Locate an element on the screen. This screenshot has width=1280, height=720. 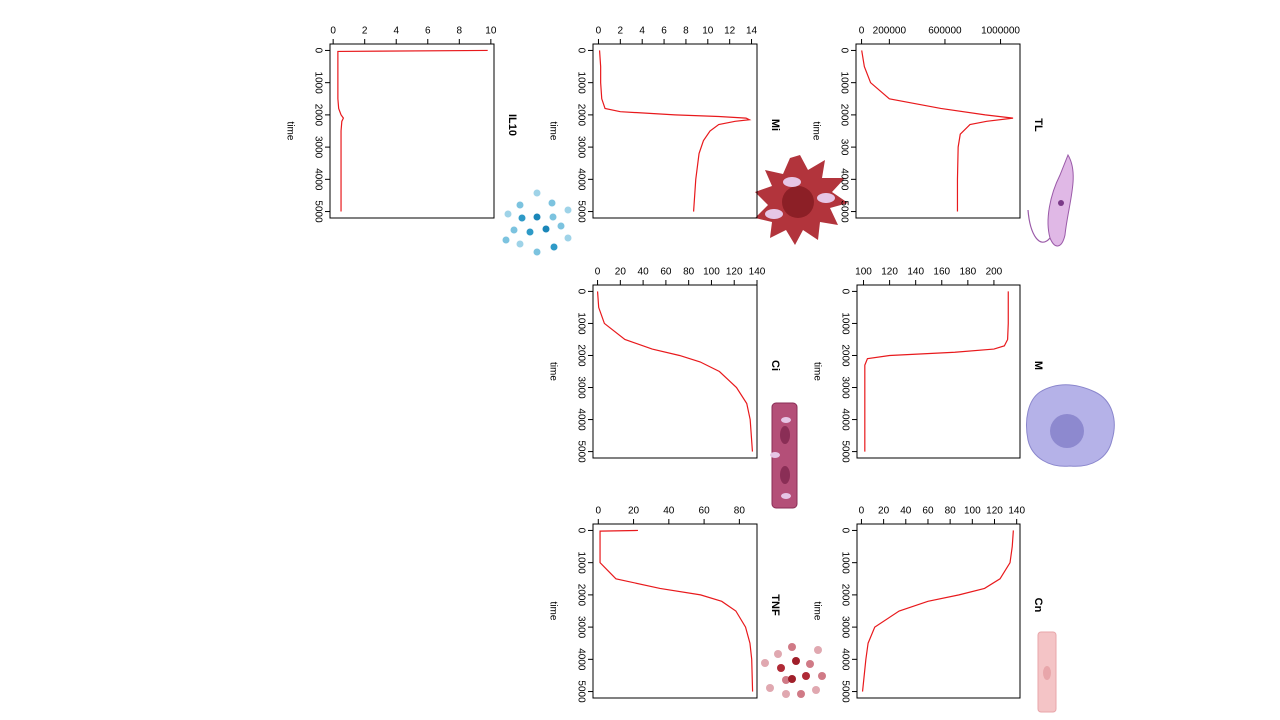
y-tick-label: 12 is located at coordinates (730, 31).